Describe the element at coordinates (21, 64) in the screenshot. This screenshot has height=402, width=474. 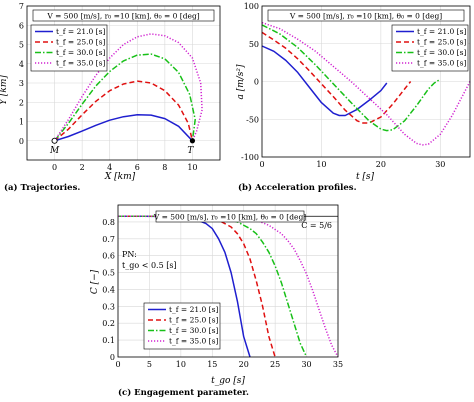
I see `y-tick-label: 4` at that location.